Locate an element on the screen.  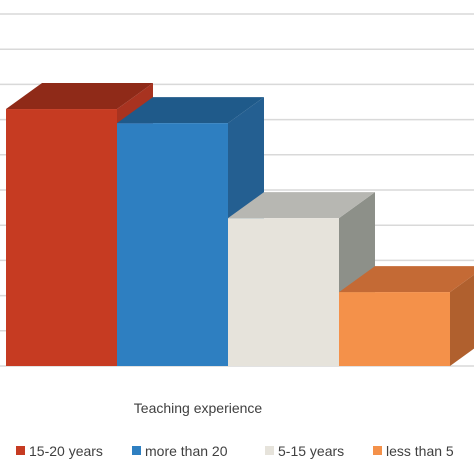
legend-item: 5-15 years is located at coordinates (304, 451).